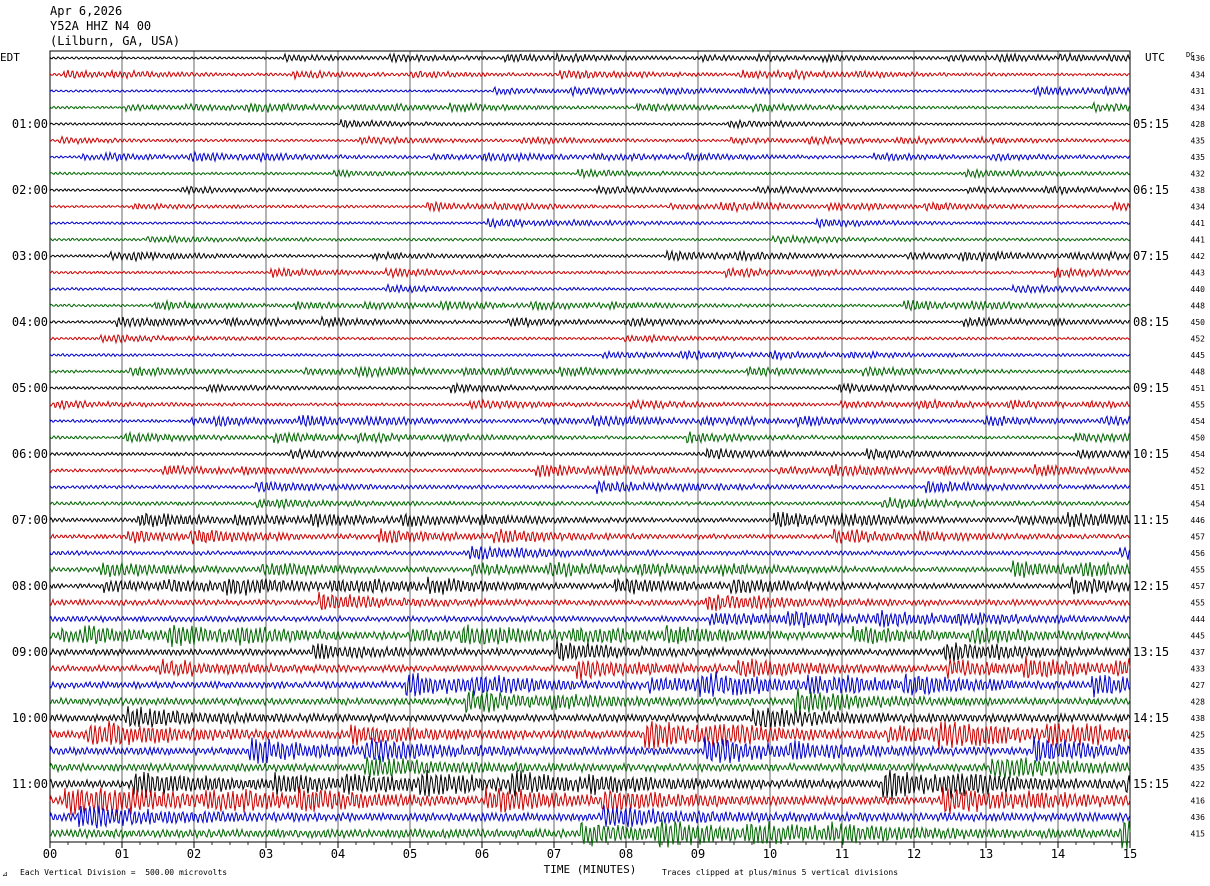 This screenshot has height=886, width=1210. What do you see at coordinates (1151, 124) in the screenshot?
I see `utc-hour-label: 05:15` at bounding box center [1151, 124].